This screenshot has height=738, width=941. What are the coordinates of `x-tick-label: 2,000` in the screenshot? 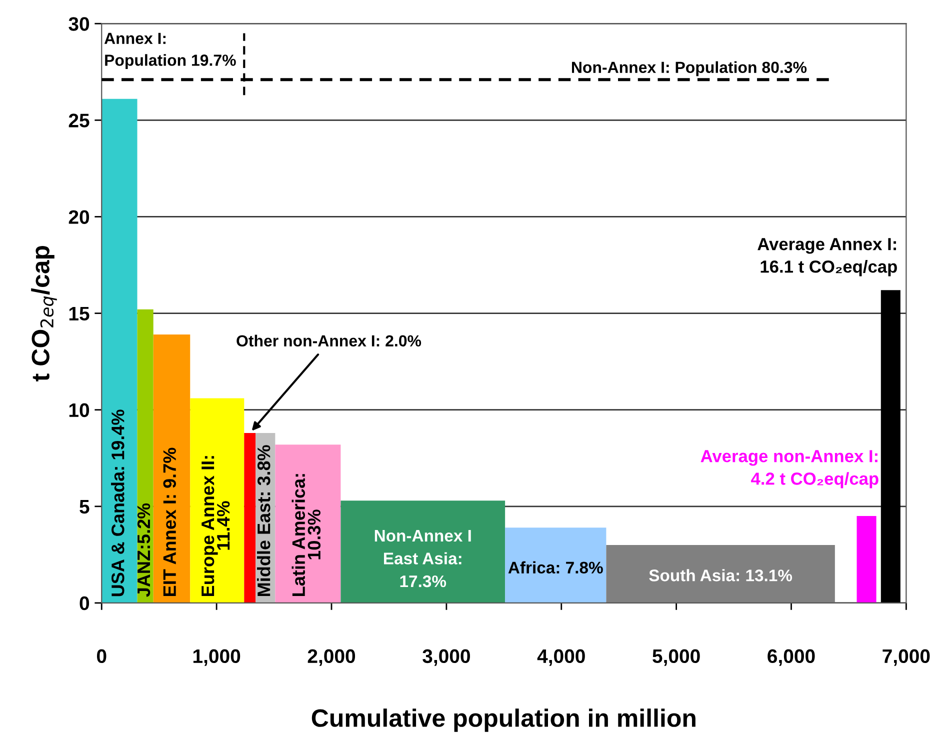 It's located at (332, 657).